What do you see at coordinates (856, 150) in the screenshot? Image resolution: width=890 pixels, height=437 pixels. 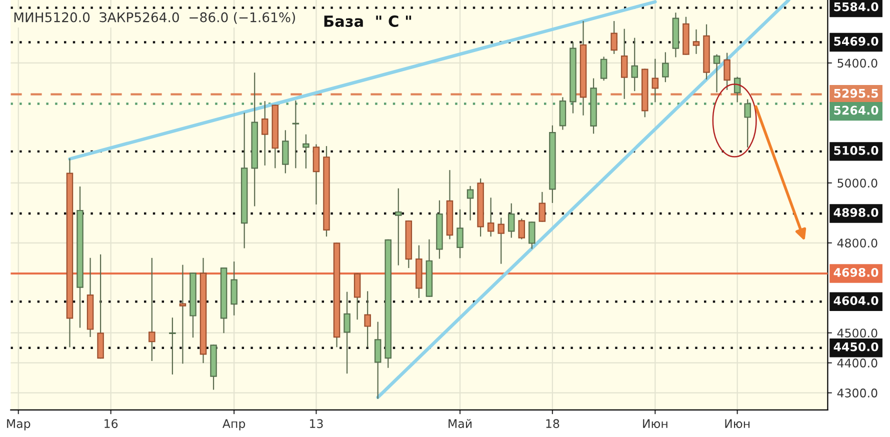 I see `ref-line-label: 5105.0` at bounding box center [856, 150].